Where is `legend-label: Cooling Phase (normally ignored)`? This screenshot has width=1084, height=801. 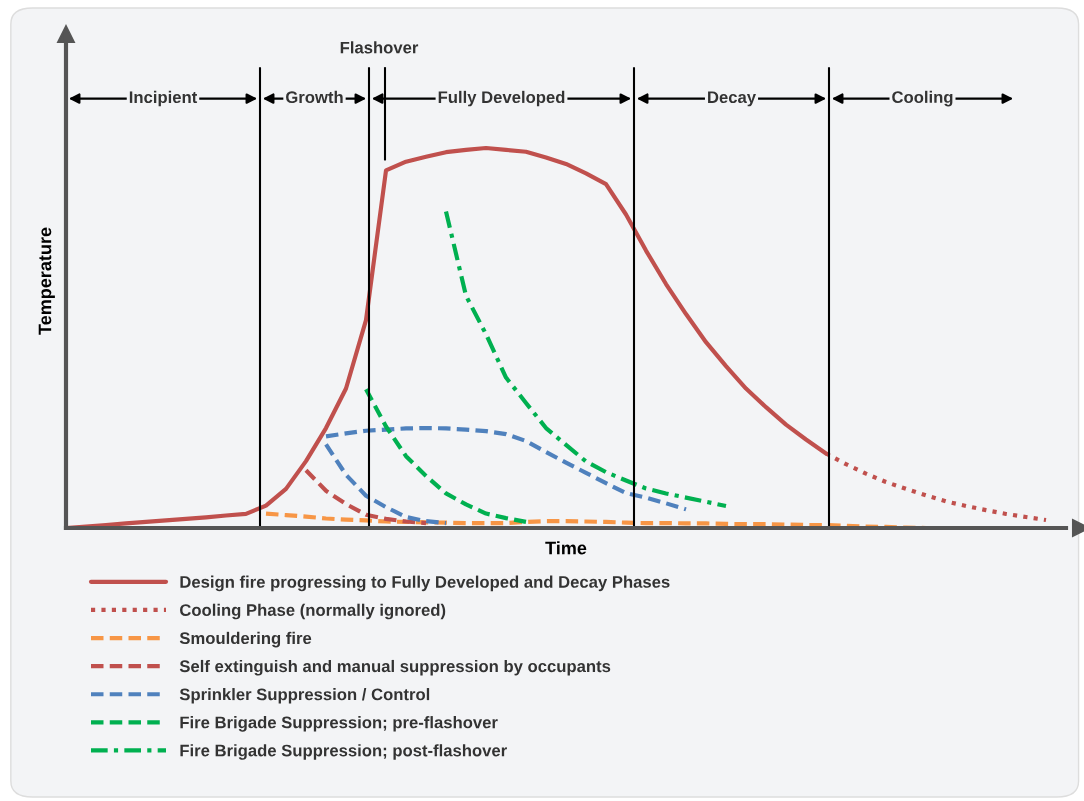
legend-label: Cooling Phase (normally ignored) is located at coordinates (313, 611).